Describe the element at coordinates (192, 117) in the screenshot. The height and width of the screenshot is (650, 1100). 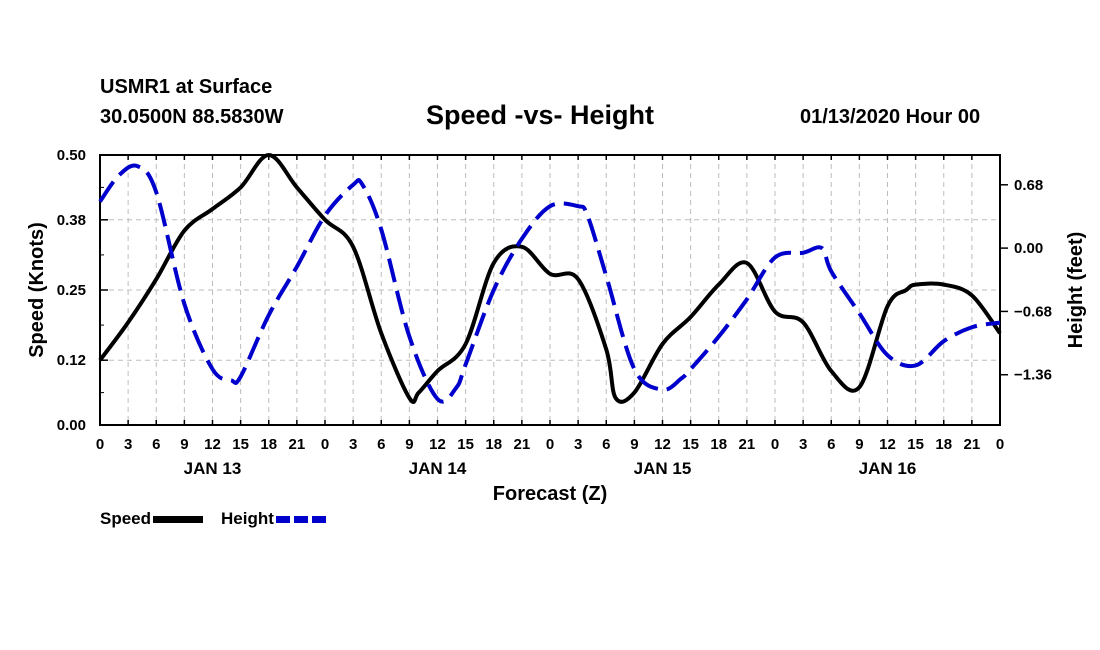
I see `station-coordinates: 30.0500N 88.5830W` at that location.